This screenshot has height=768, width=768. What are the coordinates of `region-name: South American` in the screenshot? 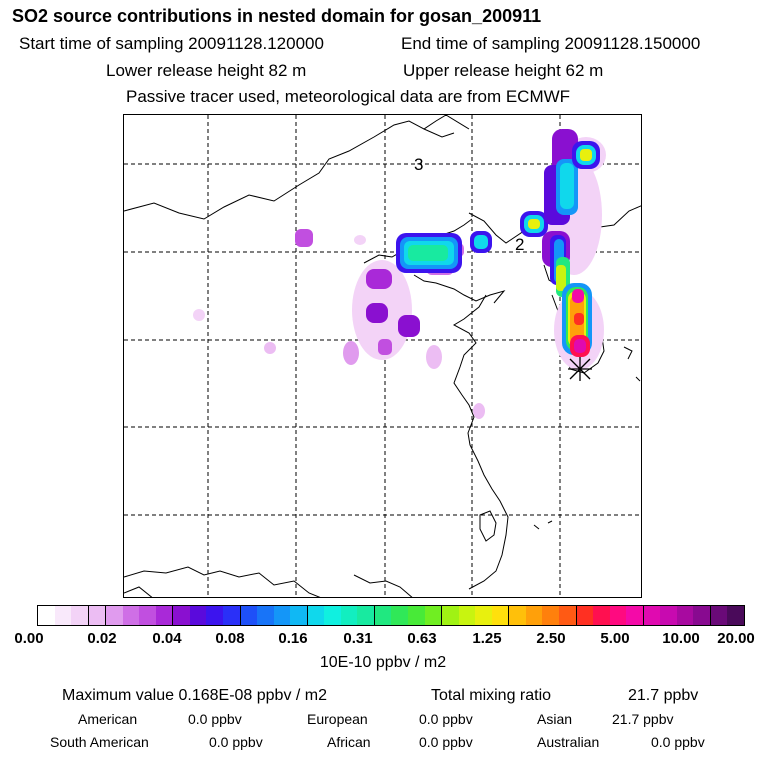 It's located at (99, 742).